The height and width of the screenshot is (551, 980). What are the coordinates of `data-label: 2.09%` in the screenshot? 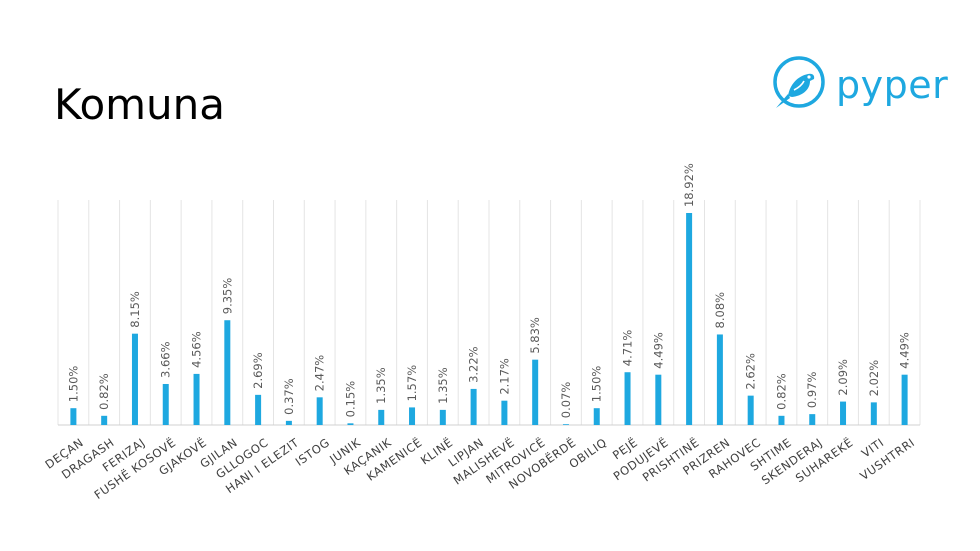 It's located at (843, 377).